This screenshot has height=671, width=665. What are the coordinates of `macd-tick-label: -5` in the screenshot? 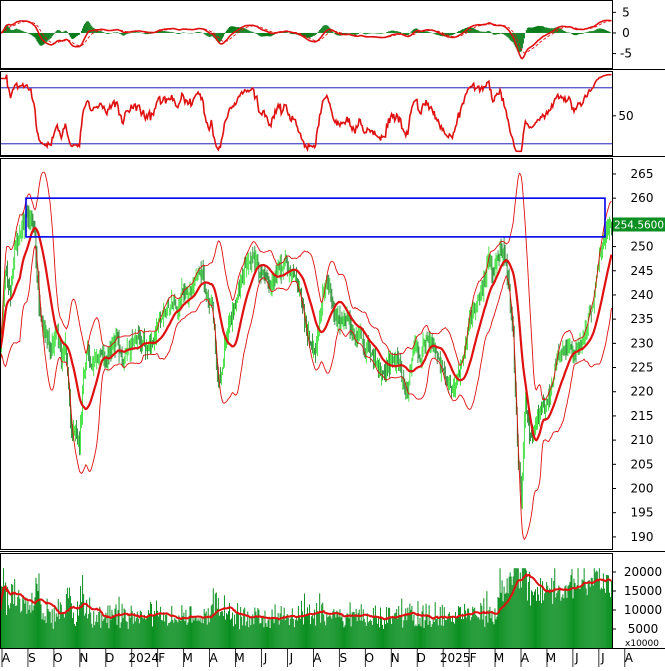 It's located at (626, 54).